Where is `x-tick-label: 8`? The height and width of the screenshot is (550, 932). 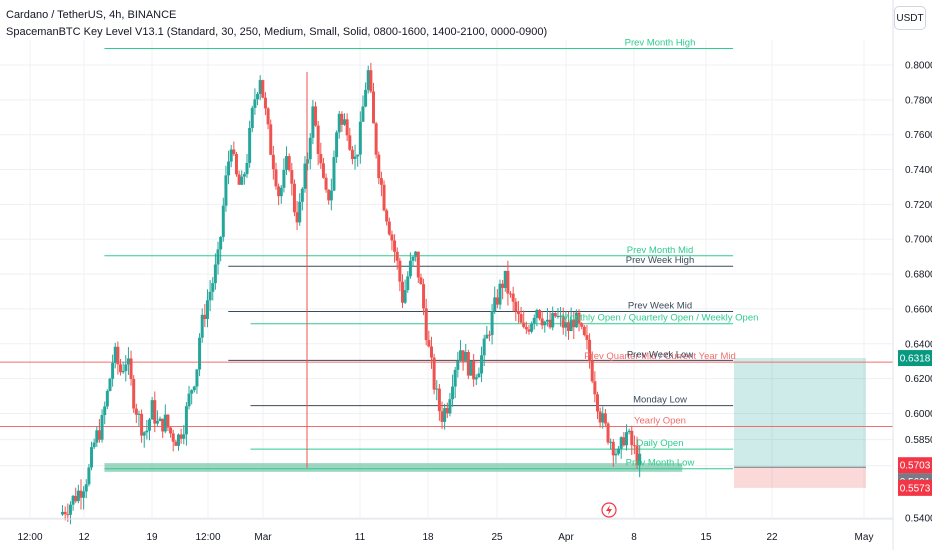 x-tick-label: 8 is located at coordinates (634, 537).